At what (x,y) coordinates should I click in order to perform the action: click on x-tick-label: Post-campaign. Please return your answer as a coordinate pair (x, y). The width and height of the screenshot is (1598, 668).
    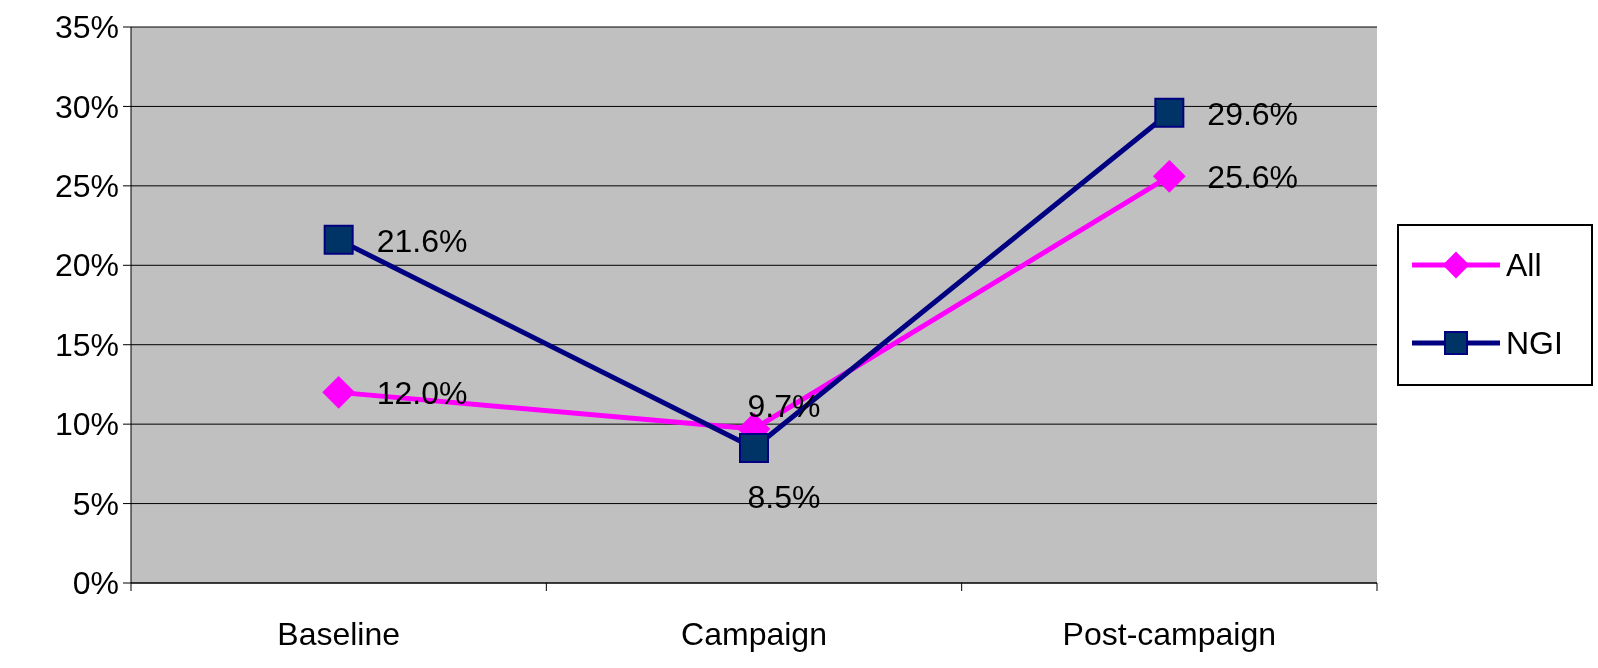
    Looking at the image, I should click on (1169, 634).